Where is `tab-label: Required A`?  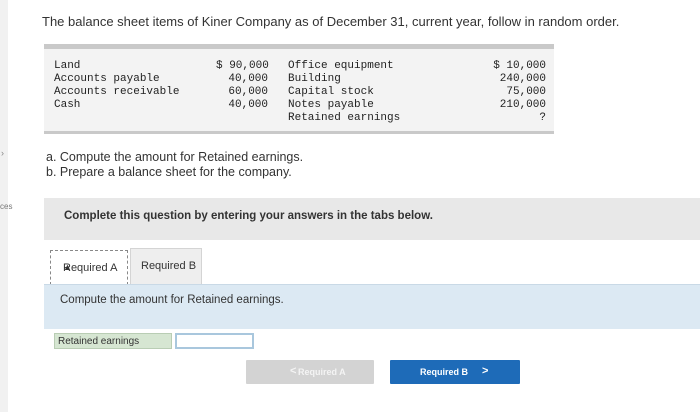 tab-label: Required A is located at coordinates (90, 268).